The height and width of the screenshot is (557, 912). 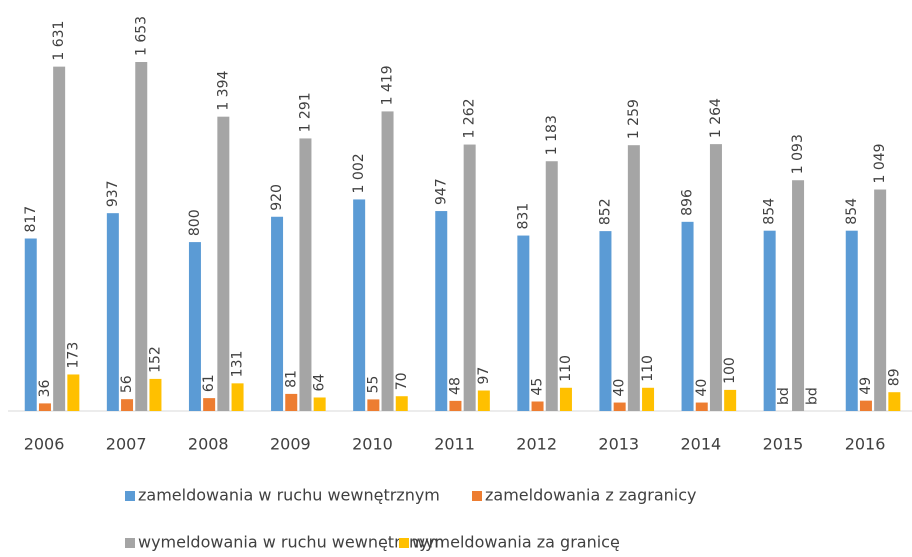 I want to click on data-label: 81, so click(x=291, y=379).